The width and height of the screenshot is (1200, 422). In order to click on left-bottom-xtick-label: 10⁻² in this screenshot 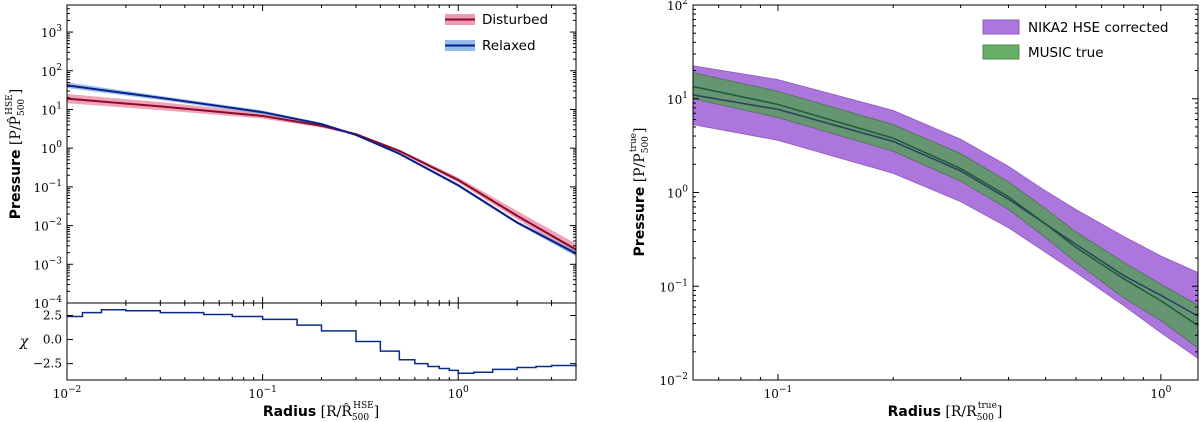, I will do `click(67, 393)`.